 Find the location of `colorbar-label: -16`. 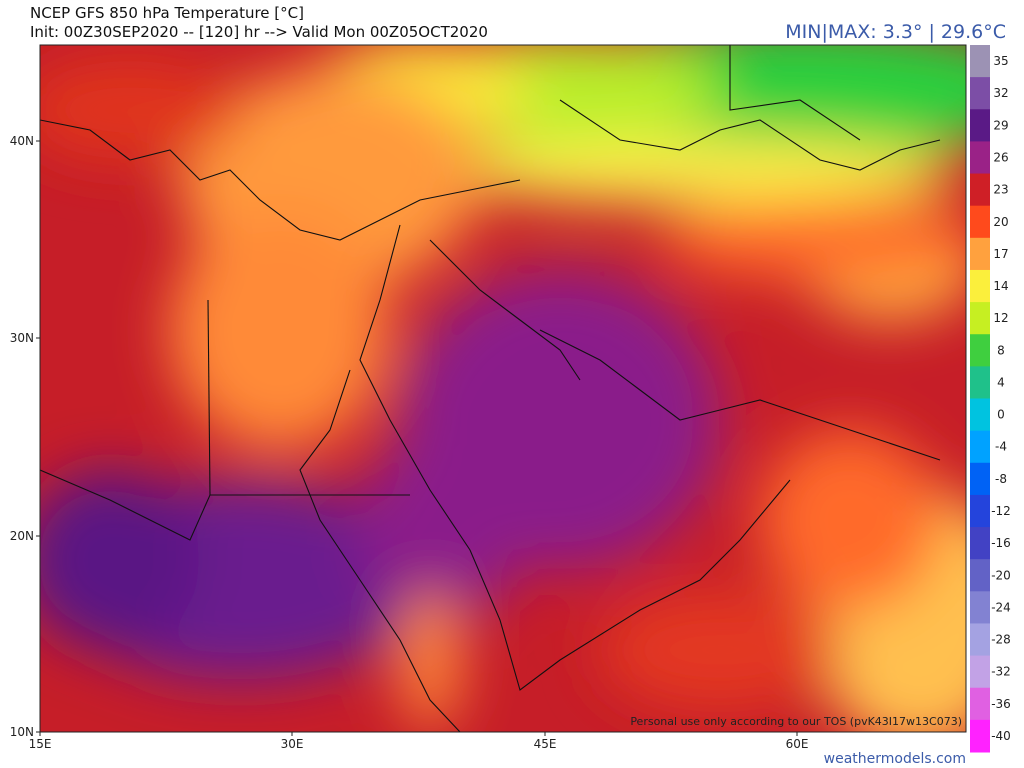

colorbar-label: -16 is located at coordinates (1001, 543).